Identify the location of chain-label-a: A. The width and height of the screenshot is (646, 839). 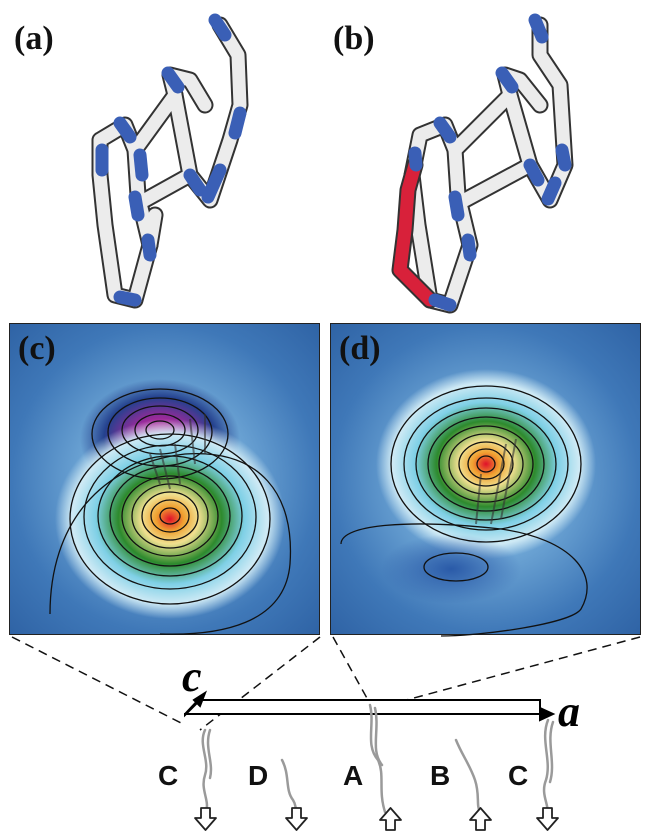
(353, 775).